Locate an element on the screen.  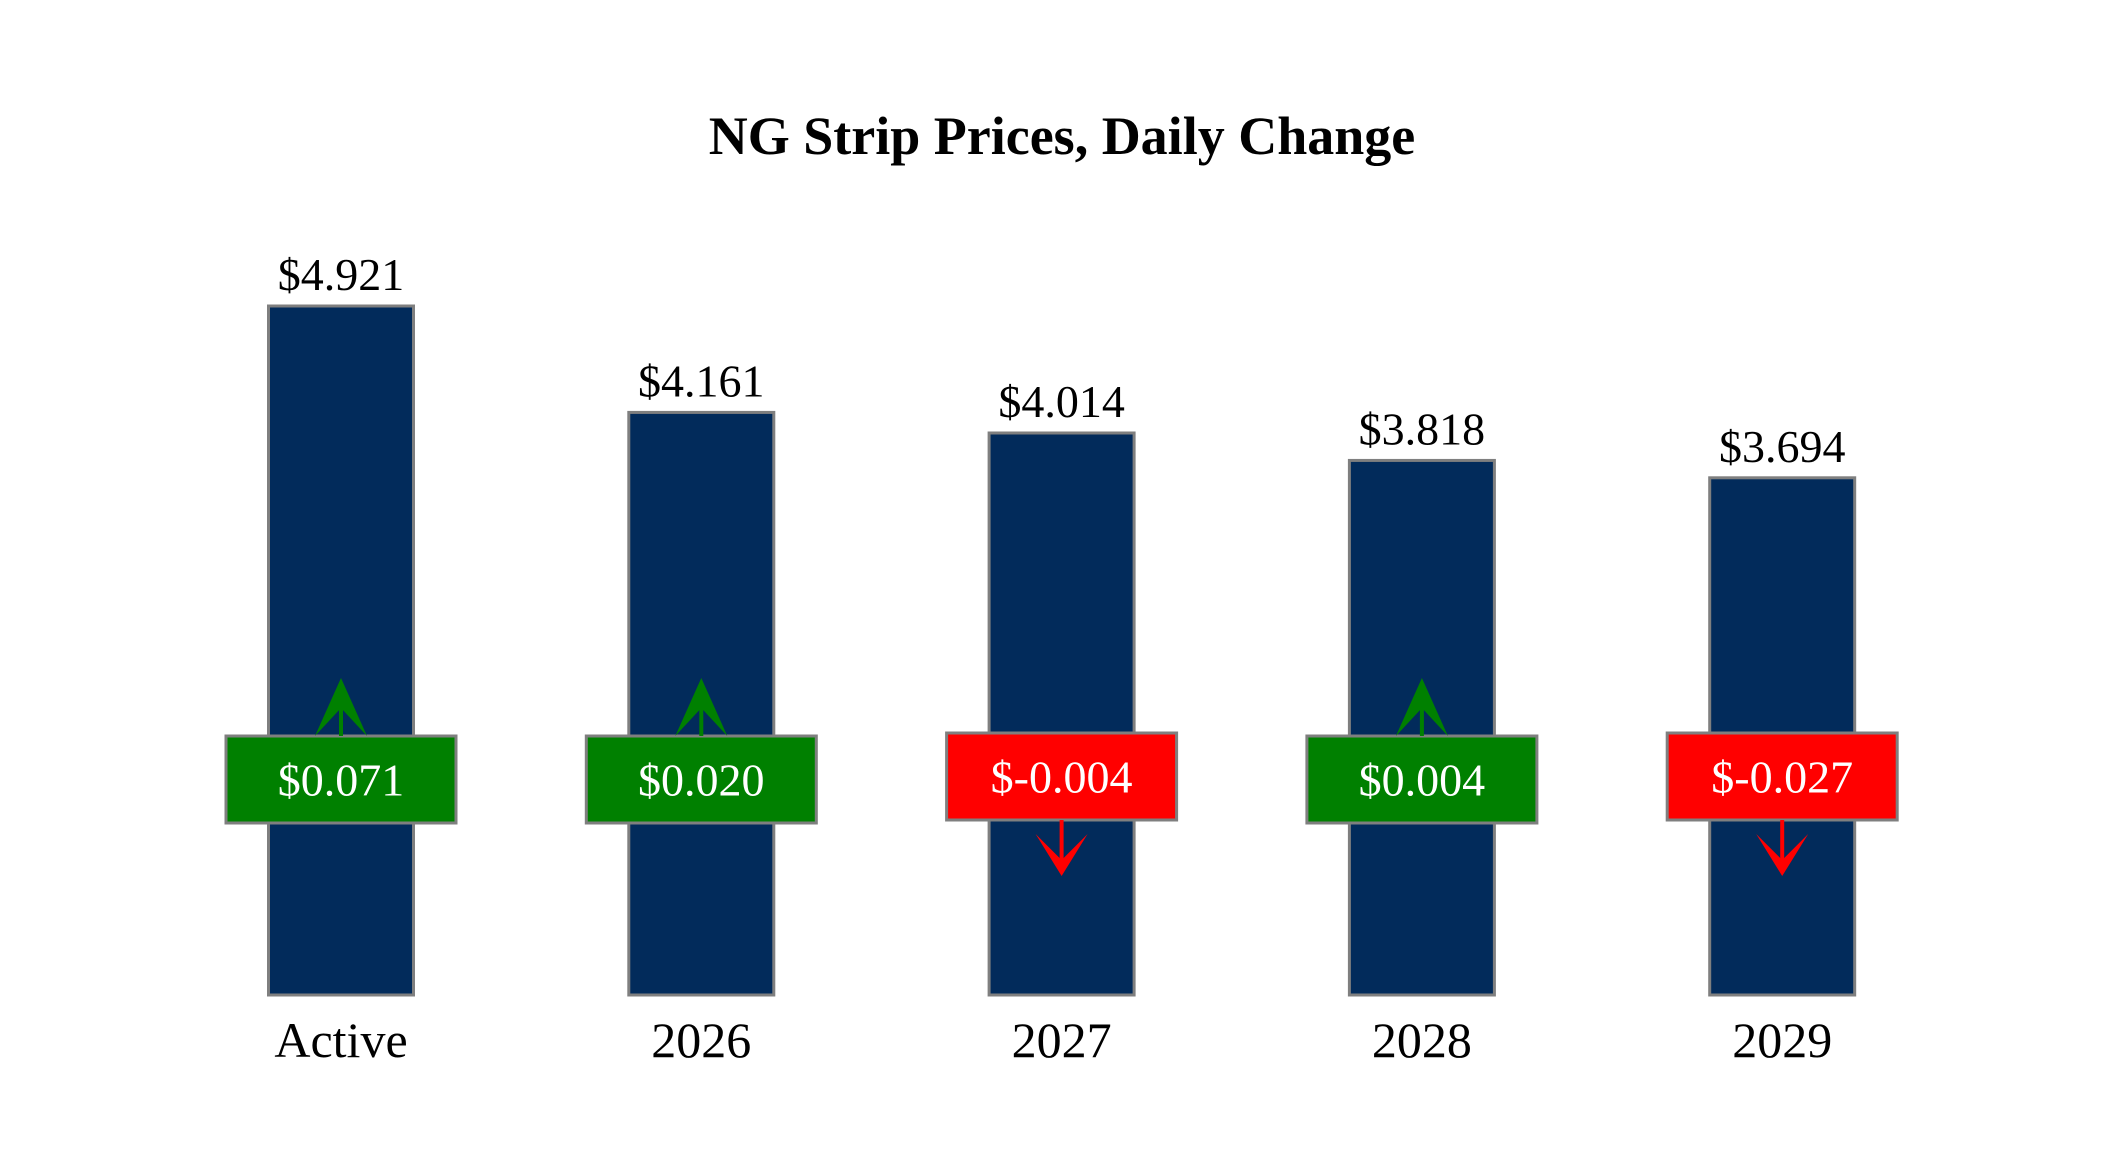
change-label: $-0.004 is located at coordinates (1062, 777).